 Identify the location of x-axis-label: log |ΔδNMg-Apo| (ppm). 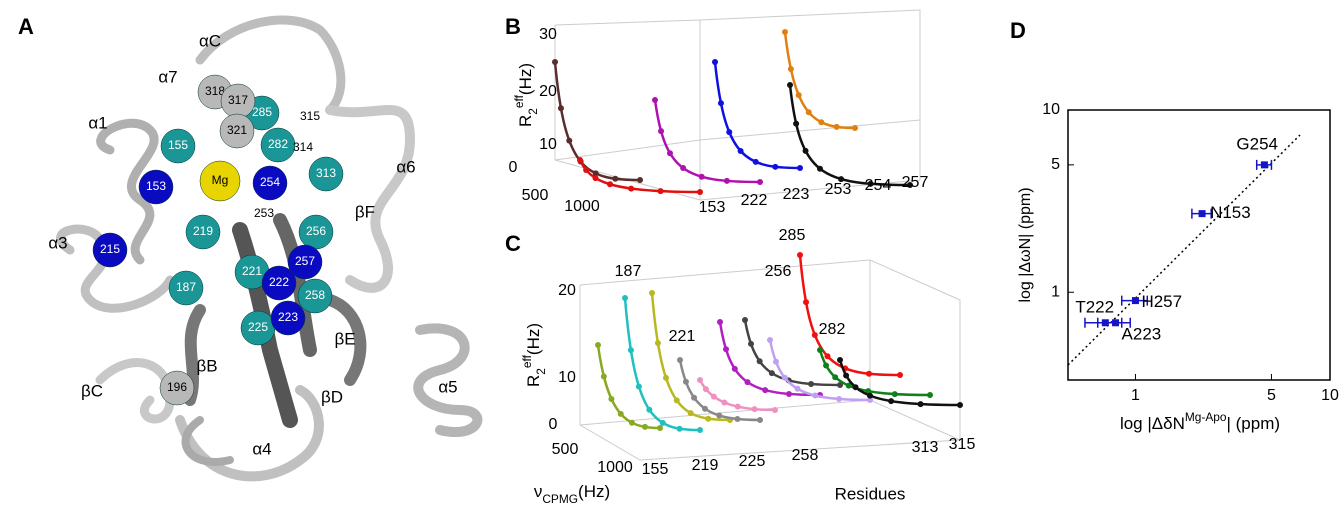
(1200, 421).